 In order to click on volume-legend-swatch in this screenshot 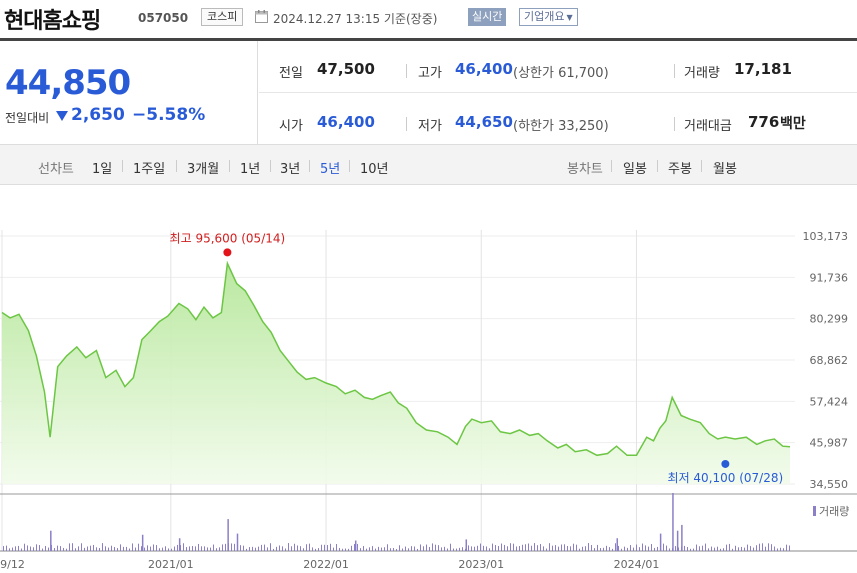, I will do `click(814, 511)`.